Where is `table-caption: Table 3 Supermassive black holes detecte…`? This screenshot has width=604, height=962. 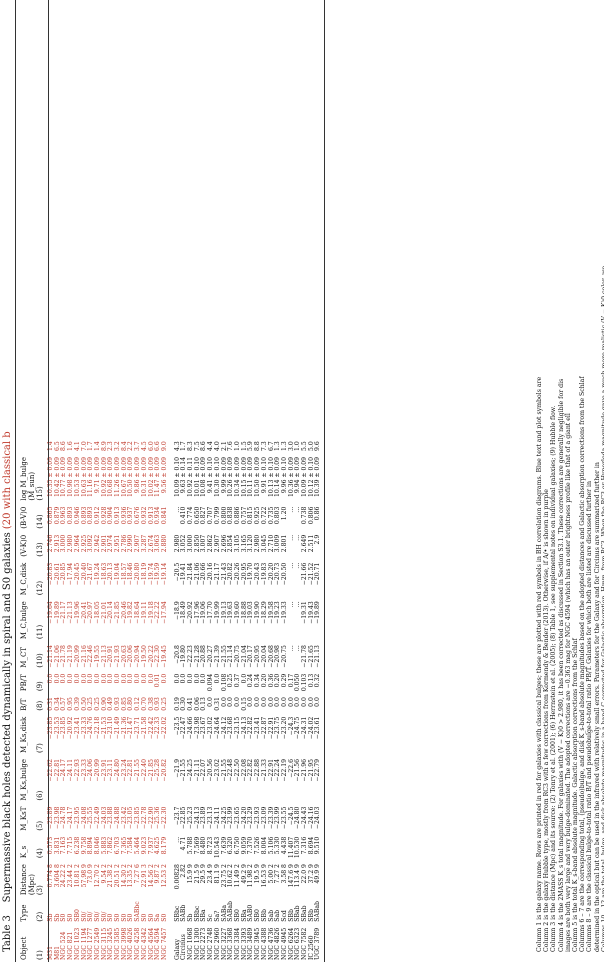
table-caption: Table 3 Supermassive black holes detecte… is located at coordinates (8, 476).